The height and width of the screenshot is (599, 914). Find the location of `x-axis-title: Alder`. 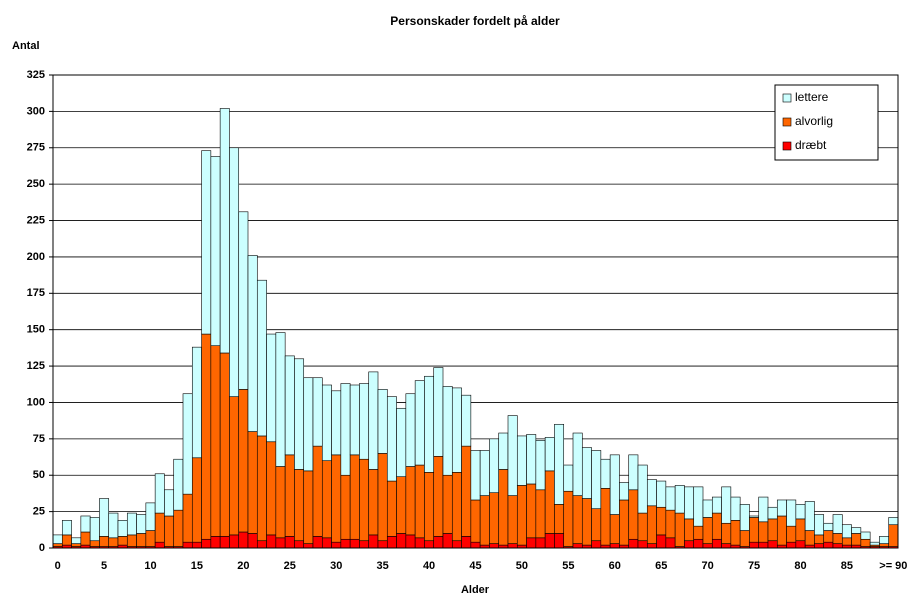

x-axis-title: Alder is located at coordinates (475, 590).